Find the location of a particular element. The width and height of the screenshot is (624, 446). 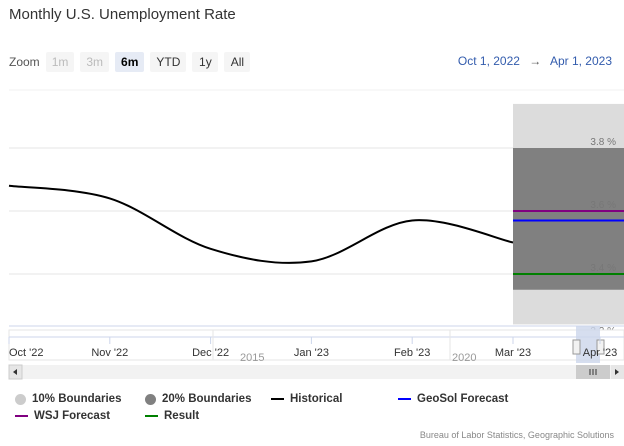

legend-item-result: Result is located at coordinates (172, 416).